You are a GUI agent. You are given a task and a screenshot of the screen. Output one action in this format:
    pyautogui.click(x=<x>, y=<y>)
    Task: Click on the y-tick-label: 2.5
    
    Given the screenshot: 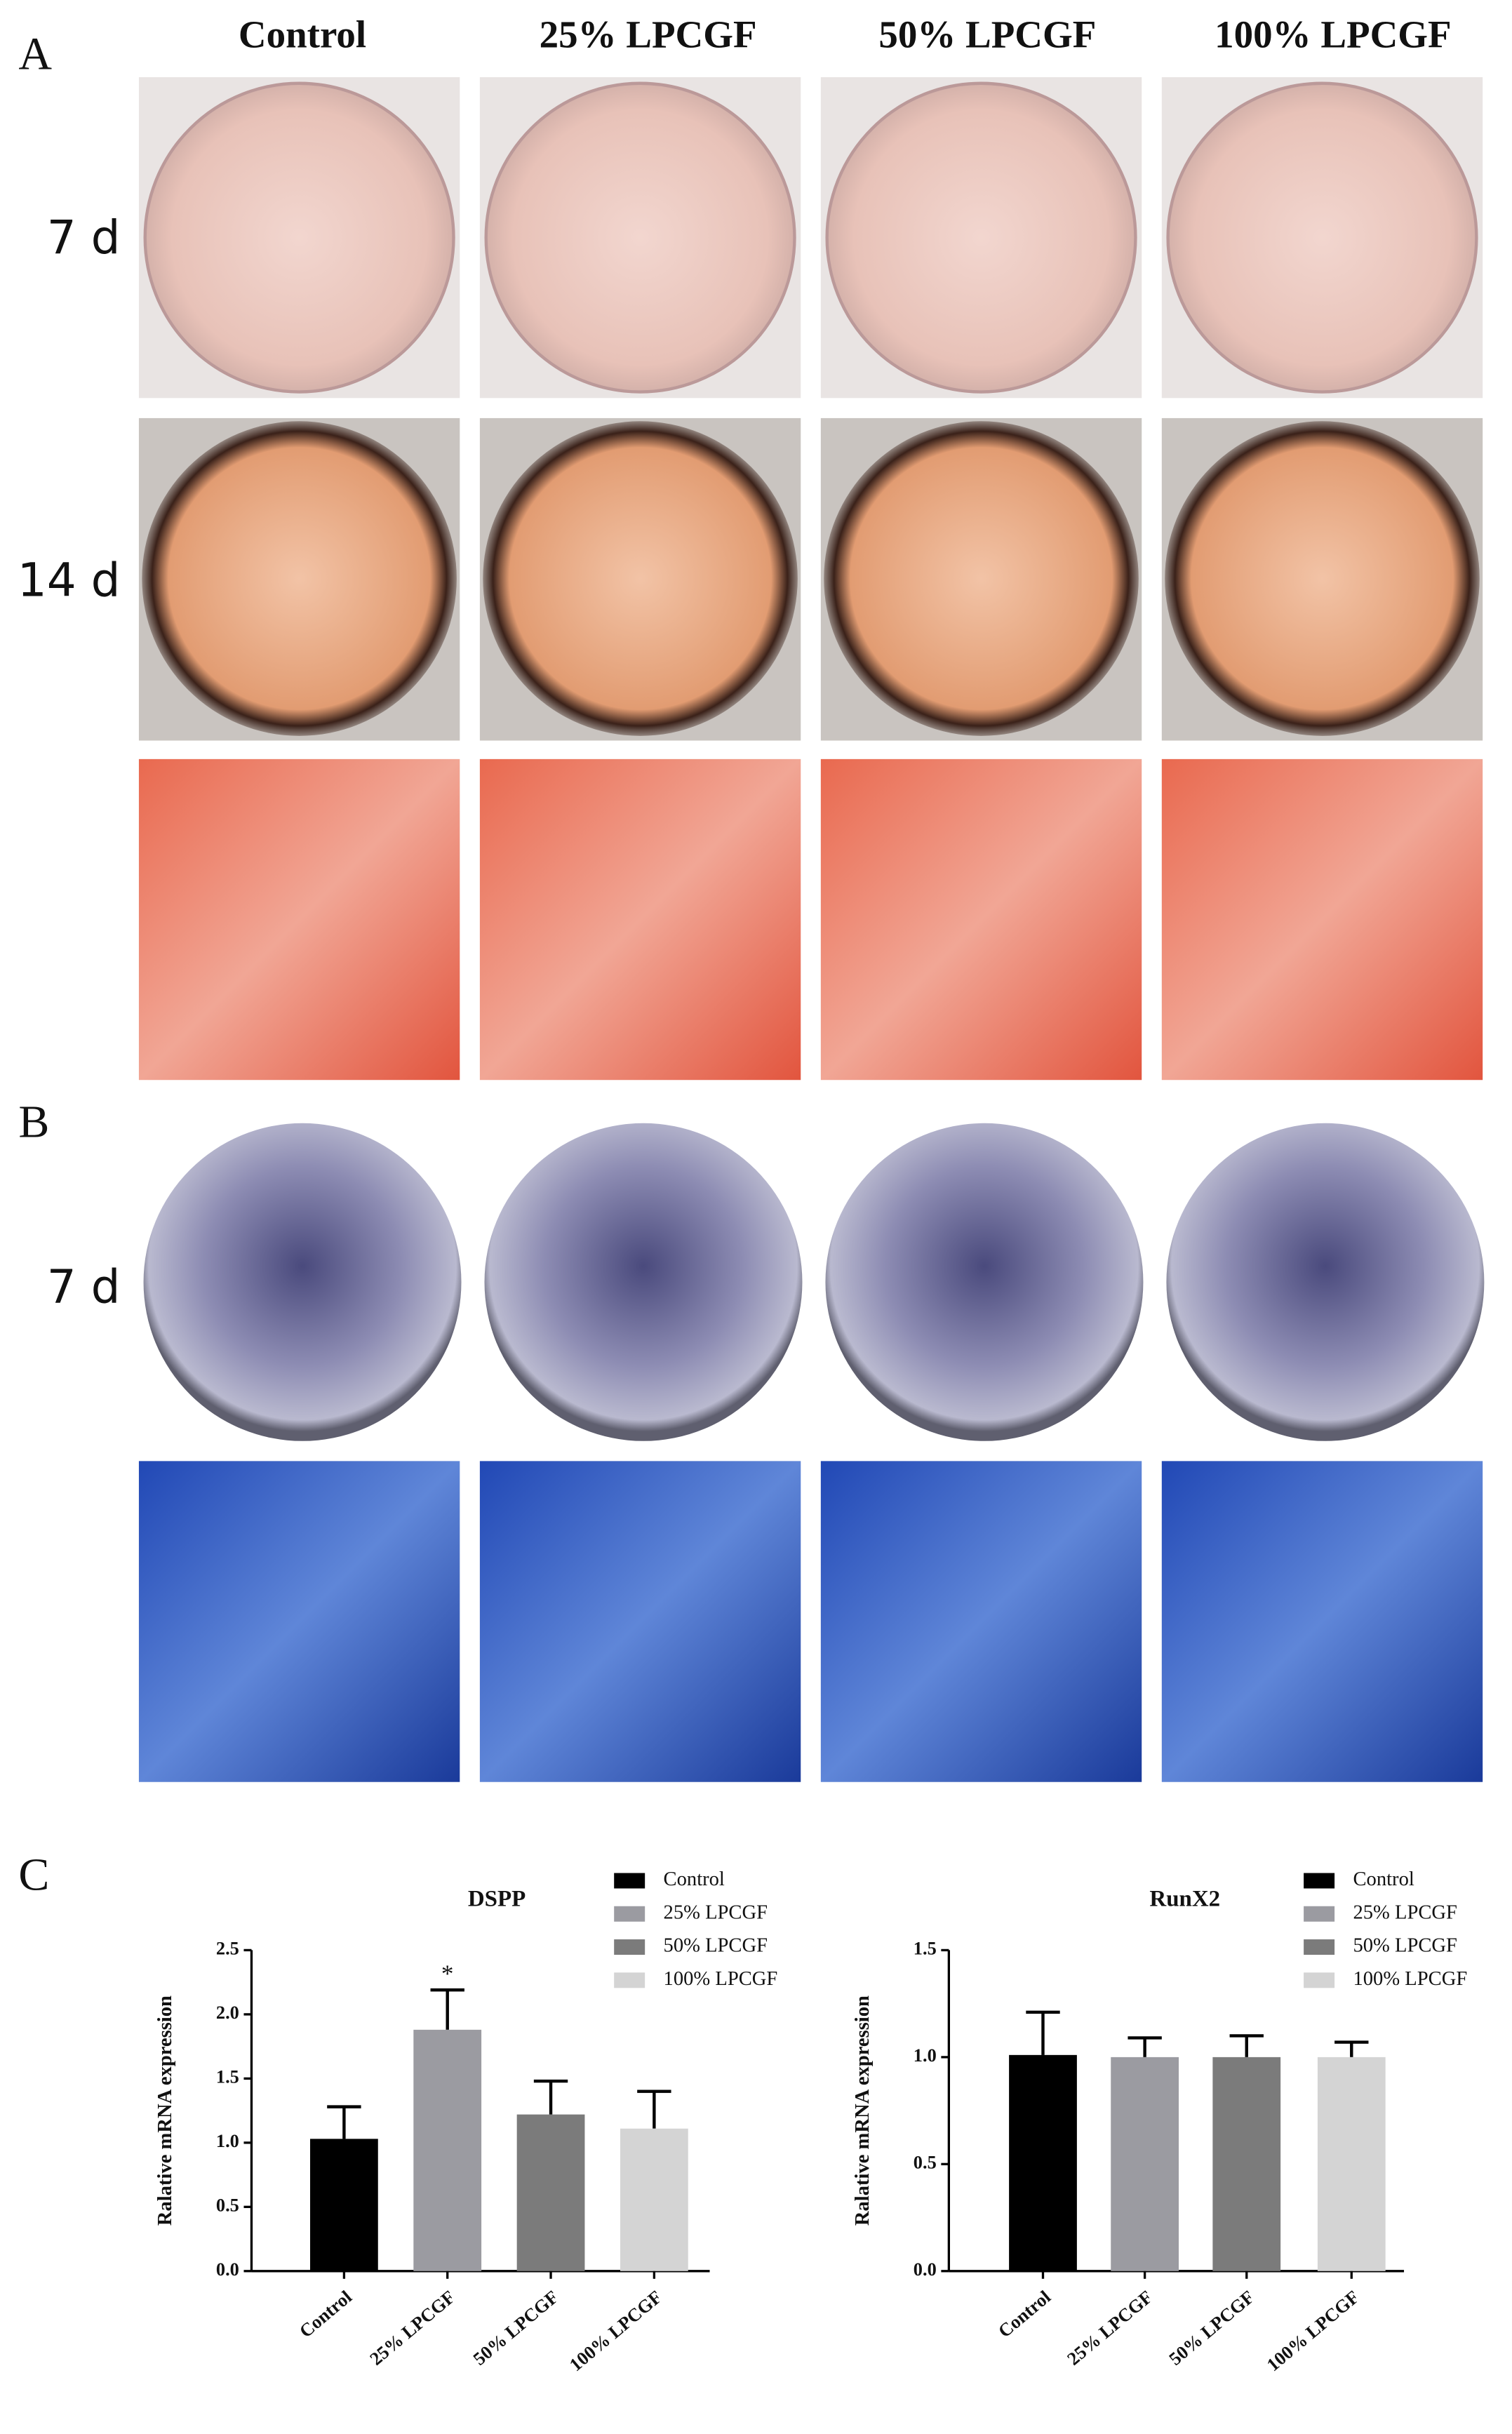 What is the action you would take?
    pyautogui.click(x=227, y=1948)
    